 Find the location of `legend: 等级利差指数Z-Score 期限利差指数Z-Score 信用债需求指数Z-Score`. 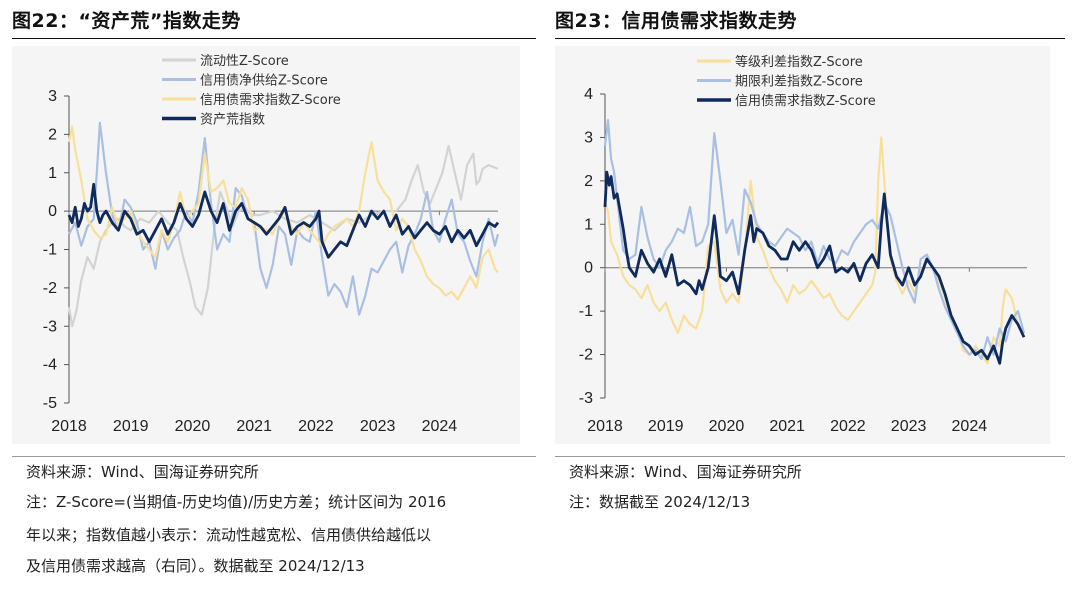

legend: 等级利差指数Z-Score 期限利差指数Z-Score 信用债需求指数Z-Score is located at coordinates (786, 81).